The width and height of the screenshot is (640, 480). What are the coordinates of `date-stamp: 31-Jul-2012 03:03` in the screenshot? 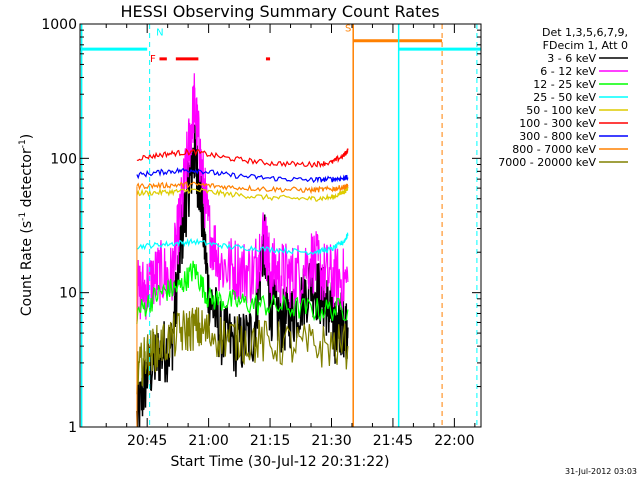 It's located at (601, 471).